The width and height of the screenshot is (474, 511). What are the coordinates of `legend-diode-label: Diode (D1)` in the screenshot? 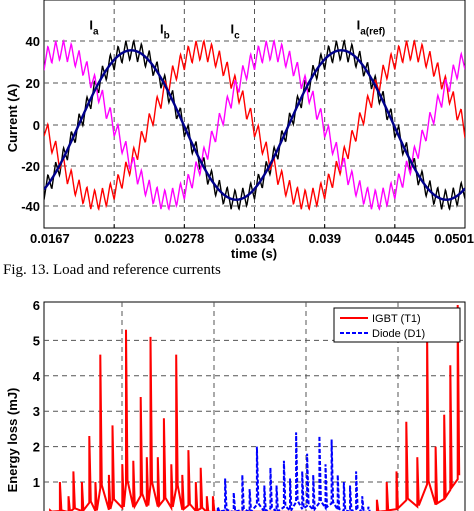 It's located at (398, 334).